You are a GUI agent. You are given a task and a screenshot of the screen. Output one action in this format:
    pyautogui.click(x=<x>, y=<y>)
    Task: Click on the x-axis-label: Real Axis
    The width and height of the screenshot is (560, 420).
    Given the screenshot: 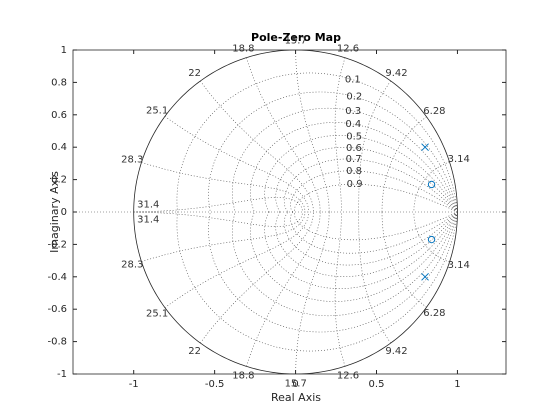 What is the action you would take?
    pyautogui.click(x=296, y=397)
    